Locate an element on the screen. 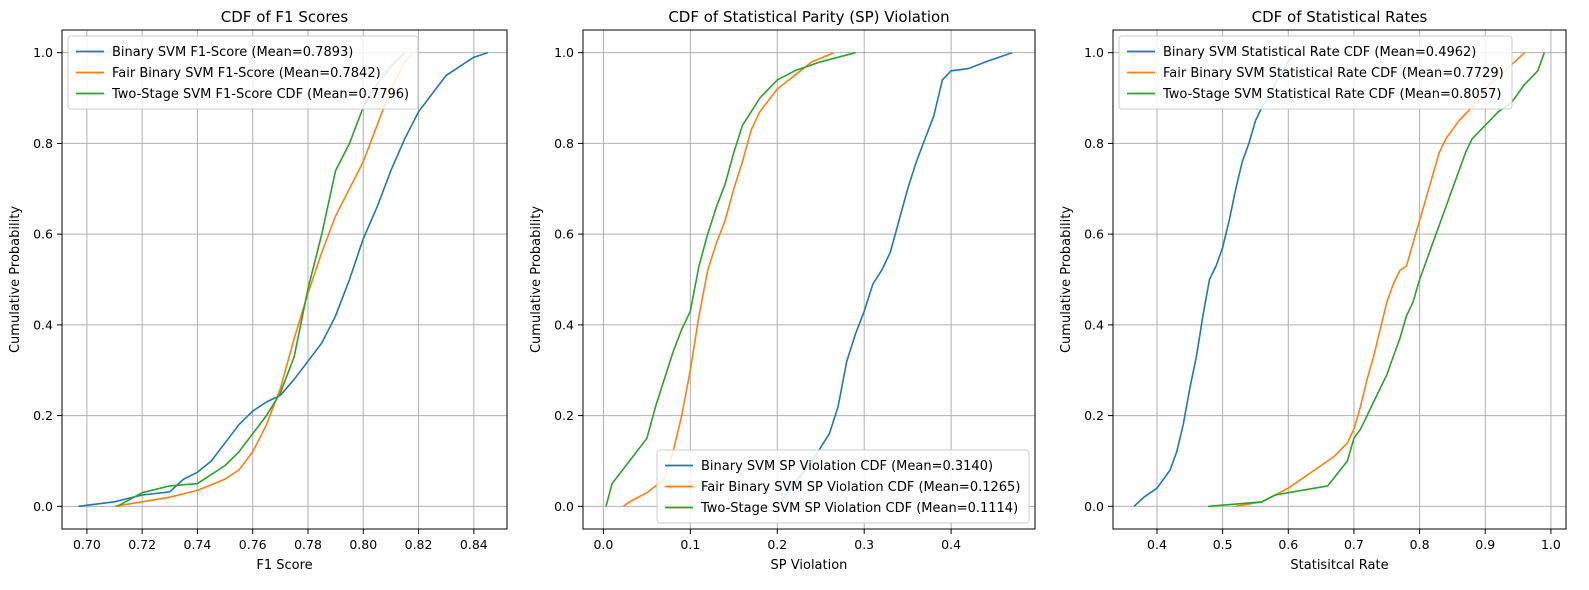 Image resolution: width=1589 pixels, height=590 pixels. x-axis-label: Statisitcal Rate is located at coordinates (1339, 565).